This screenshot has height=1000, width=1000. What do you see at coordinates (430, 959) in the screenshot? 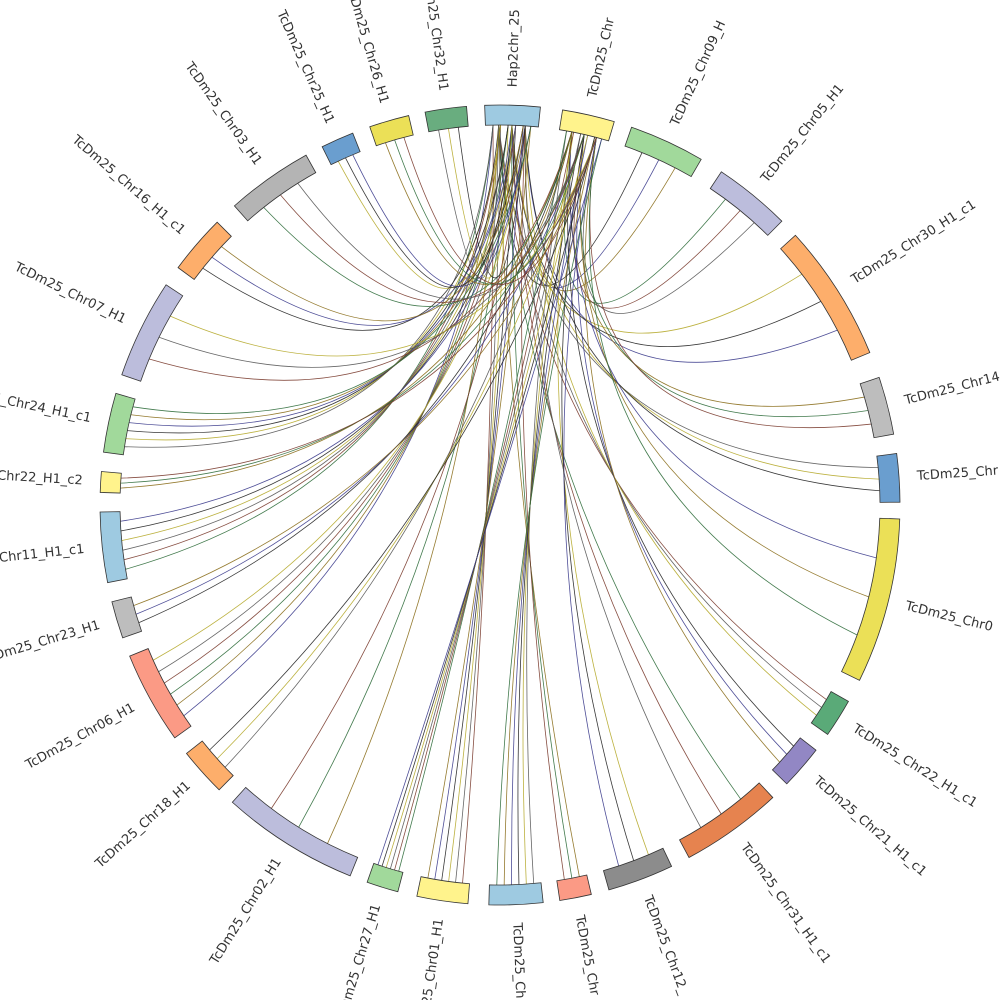
I see `segment-label-14: TcDm25_Chr01_H1` at bounding box center [430, 959].